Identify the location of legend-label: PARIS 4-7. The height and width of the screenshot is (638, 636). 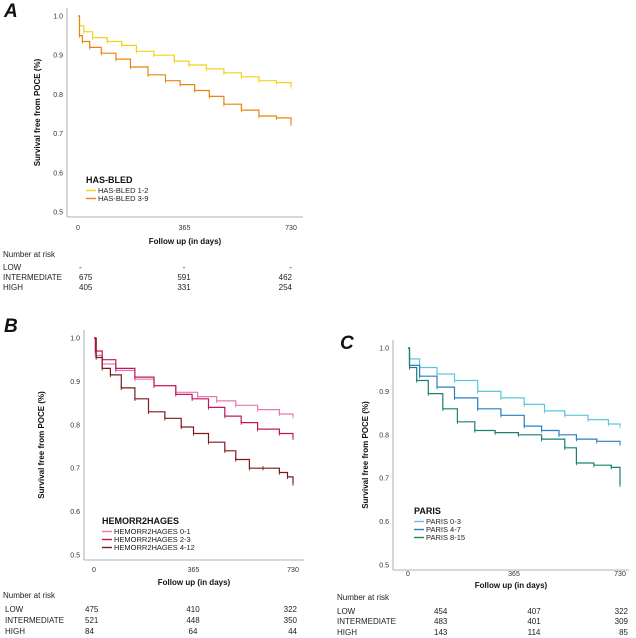
(443, 529).